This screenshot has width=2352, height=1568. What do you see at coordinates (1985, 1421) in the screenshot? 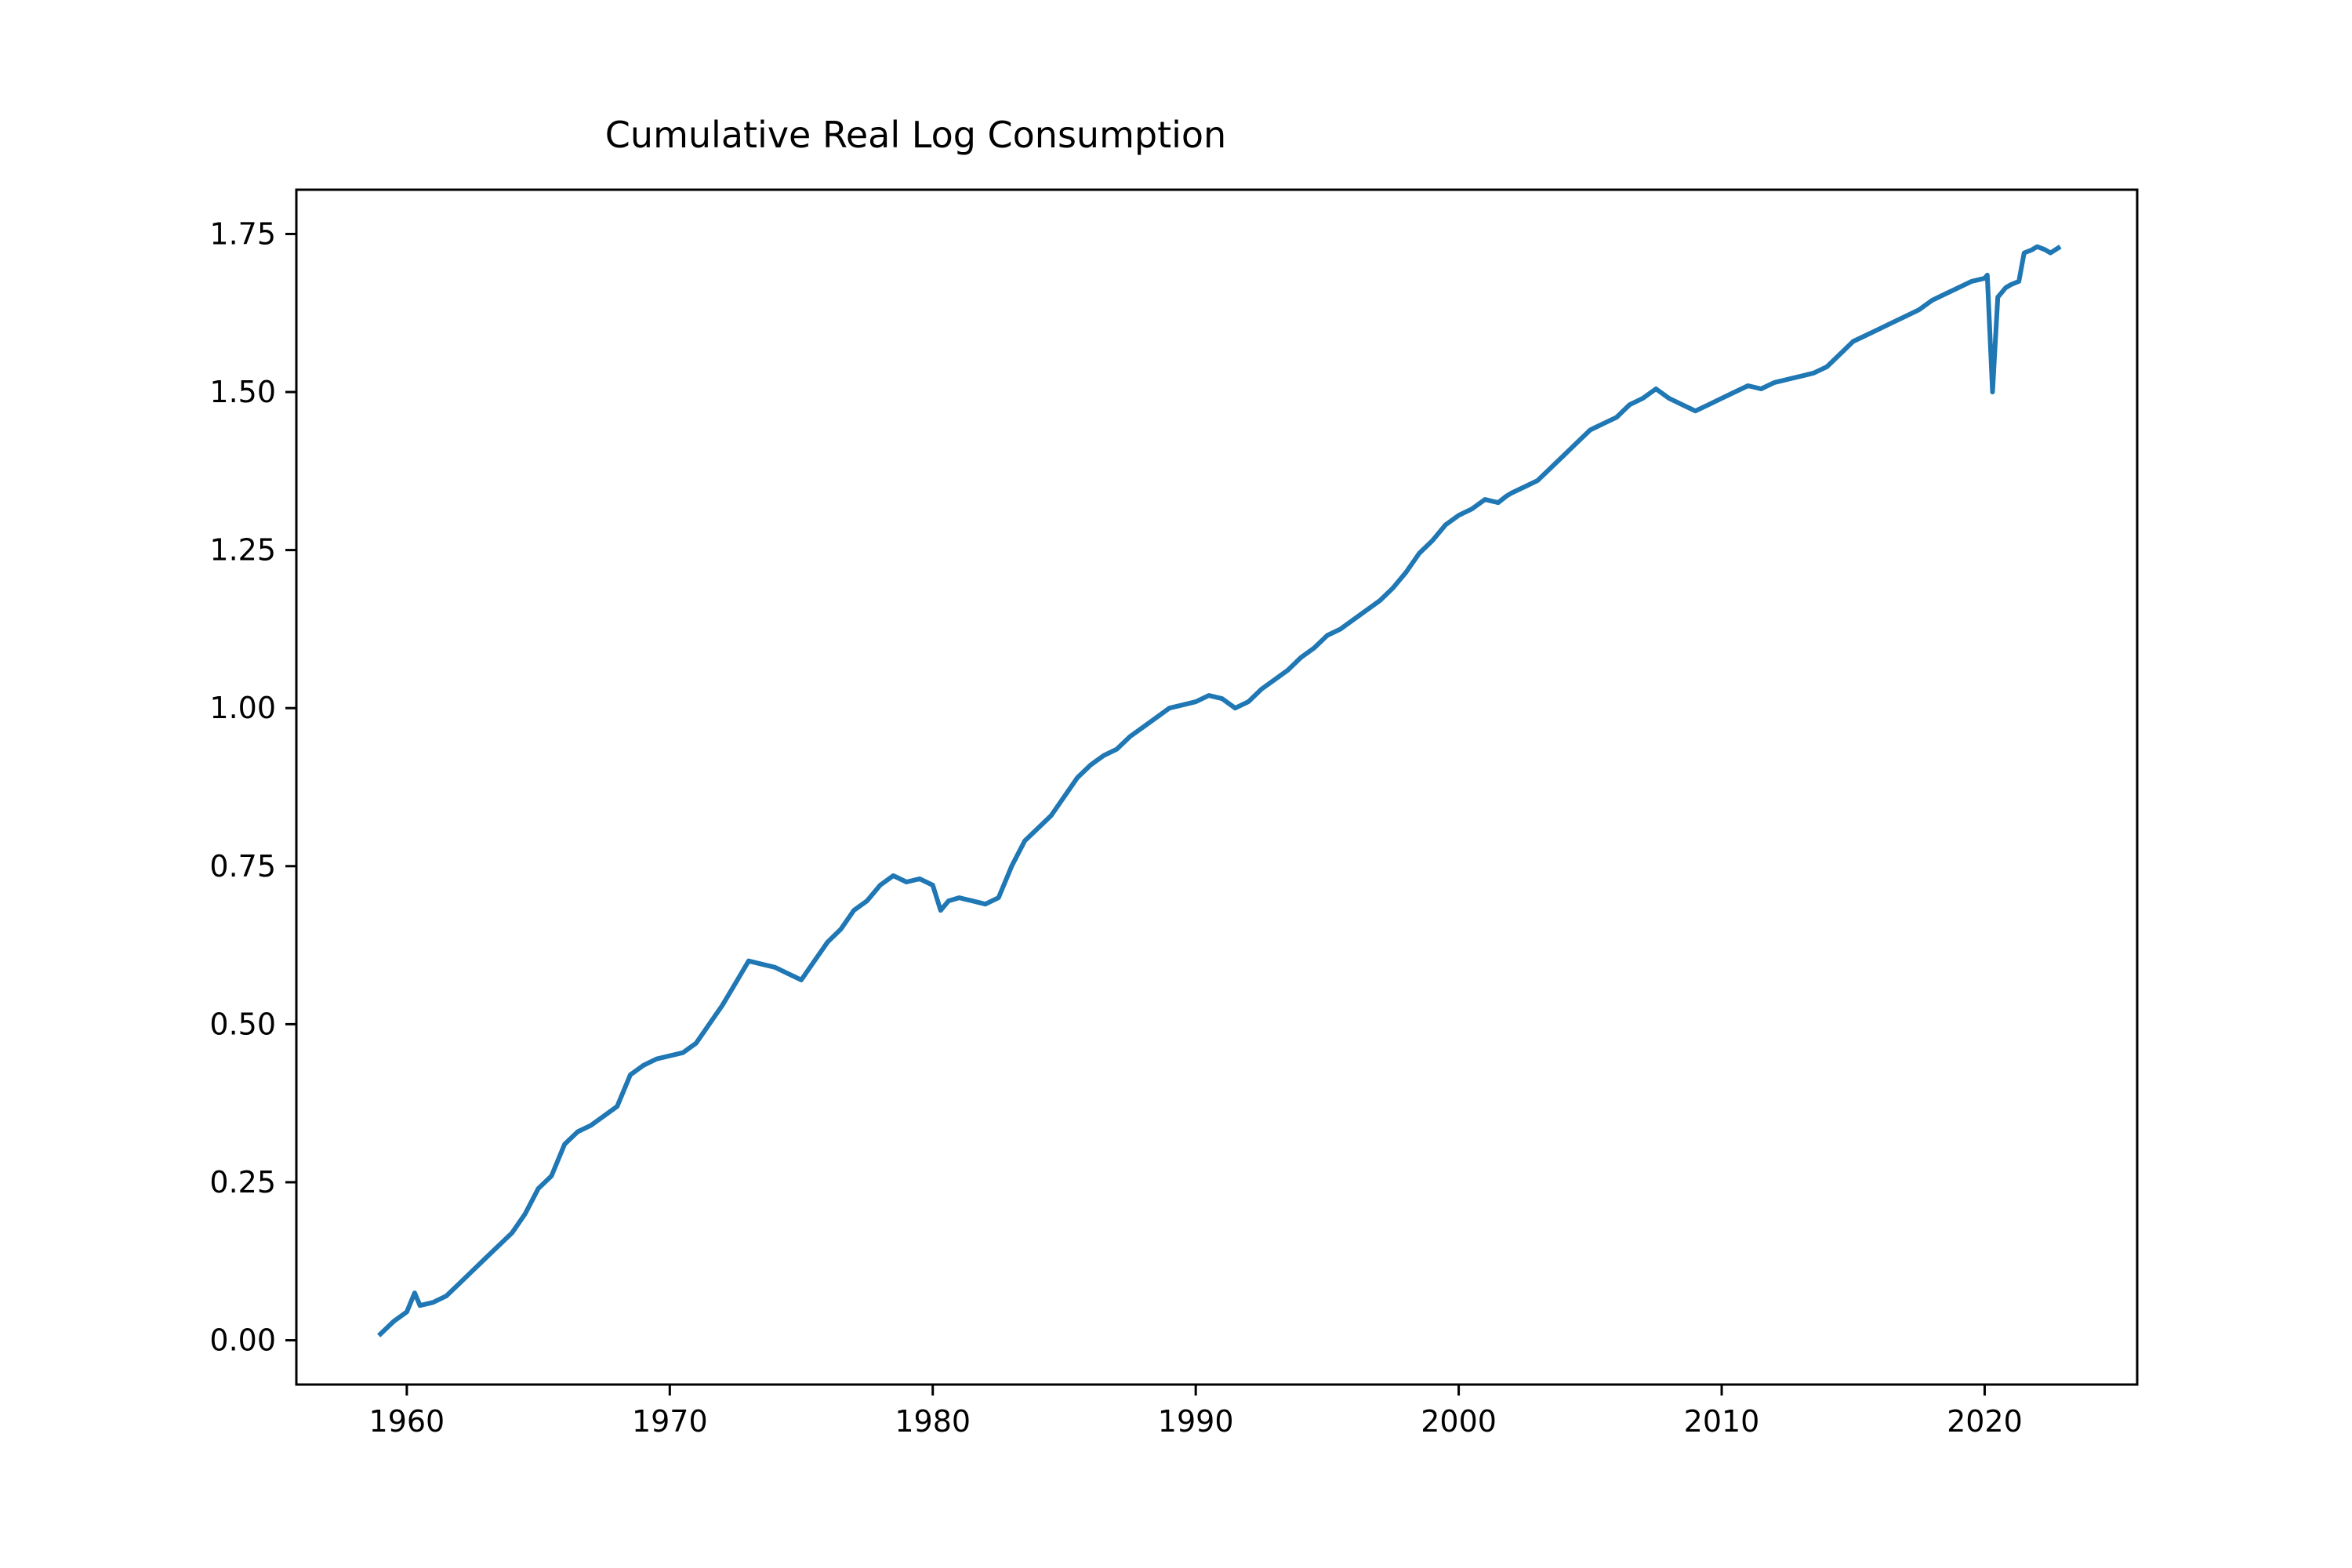
I see `x-tick-label: 2020` at bounding box center [1985, 1421].